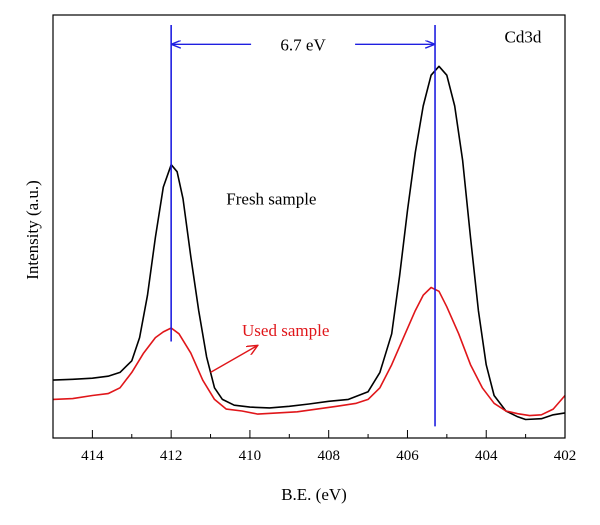  I want to click on x-axis: 414 412 410 408 406 404 402, so click(314, 447).